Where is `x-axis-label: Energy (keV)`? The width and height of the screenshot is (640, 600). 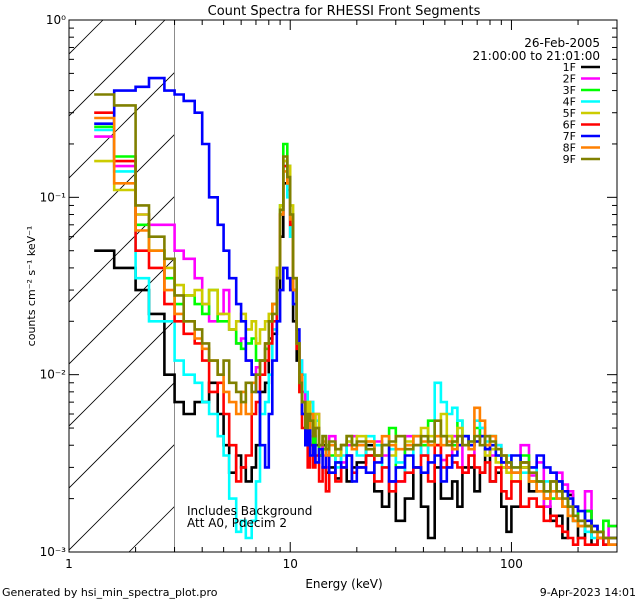
x-axis-label: Energy (keV) is located at coordinates (343, 584).